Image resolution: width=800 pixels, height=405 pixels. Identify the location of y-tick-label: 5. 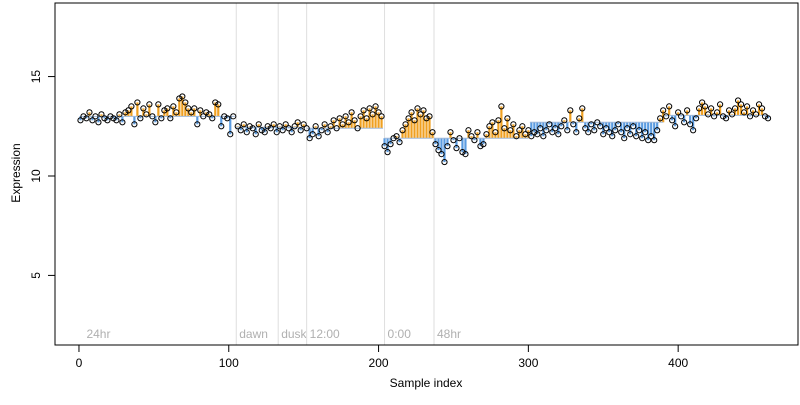
(36, 275).